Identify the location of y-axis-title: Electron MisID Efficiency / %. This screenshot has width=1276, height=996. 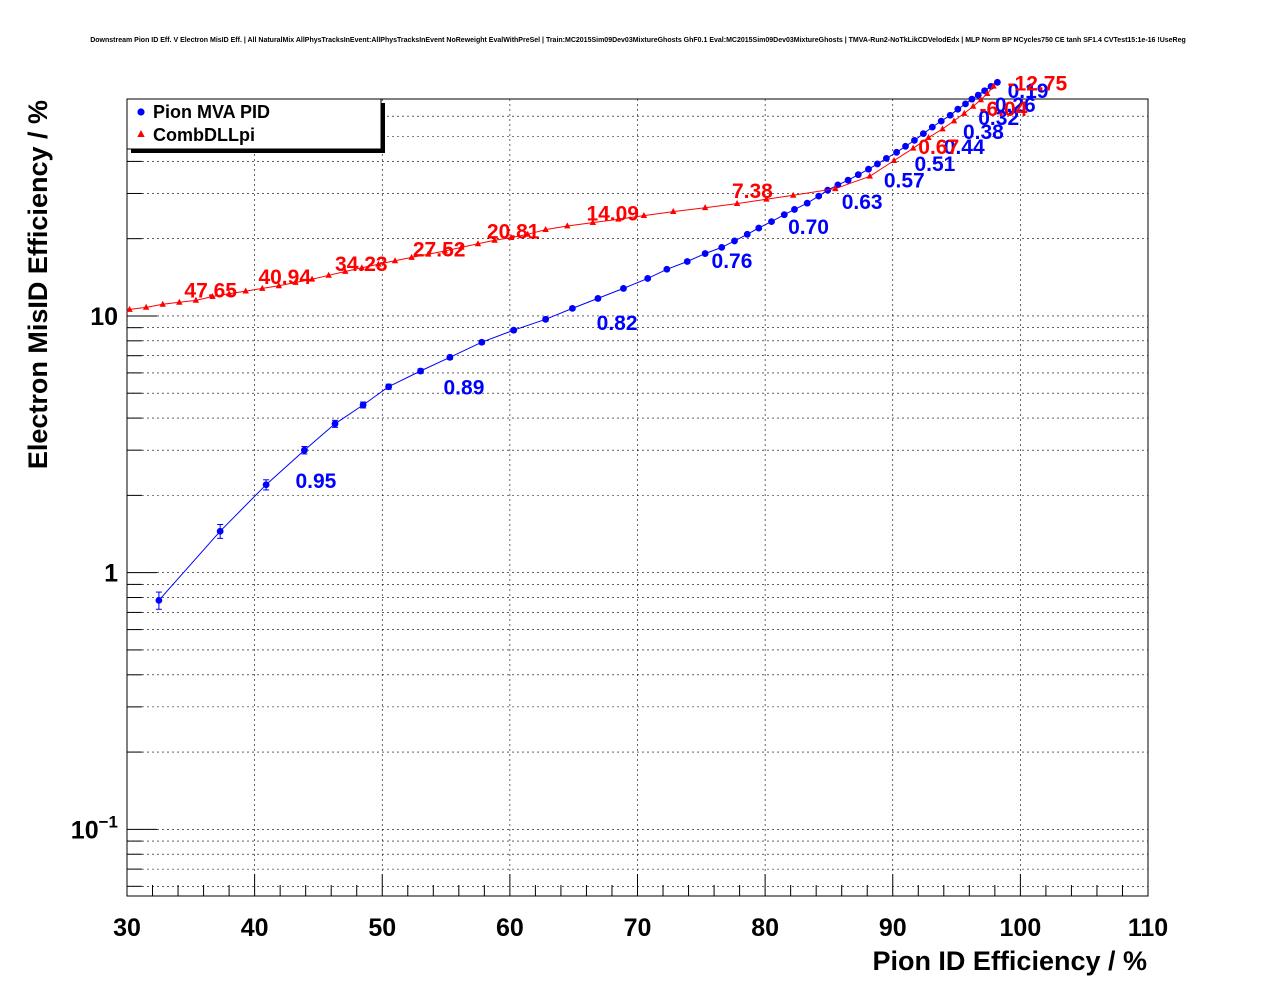
(38, 284).